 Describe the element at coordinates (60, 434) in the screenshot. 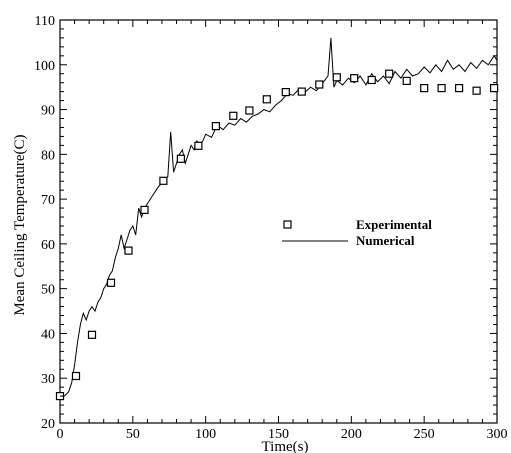

I see `x-tick-label: 0` at that location.